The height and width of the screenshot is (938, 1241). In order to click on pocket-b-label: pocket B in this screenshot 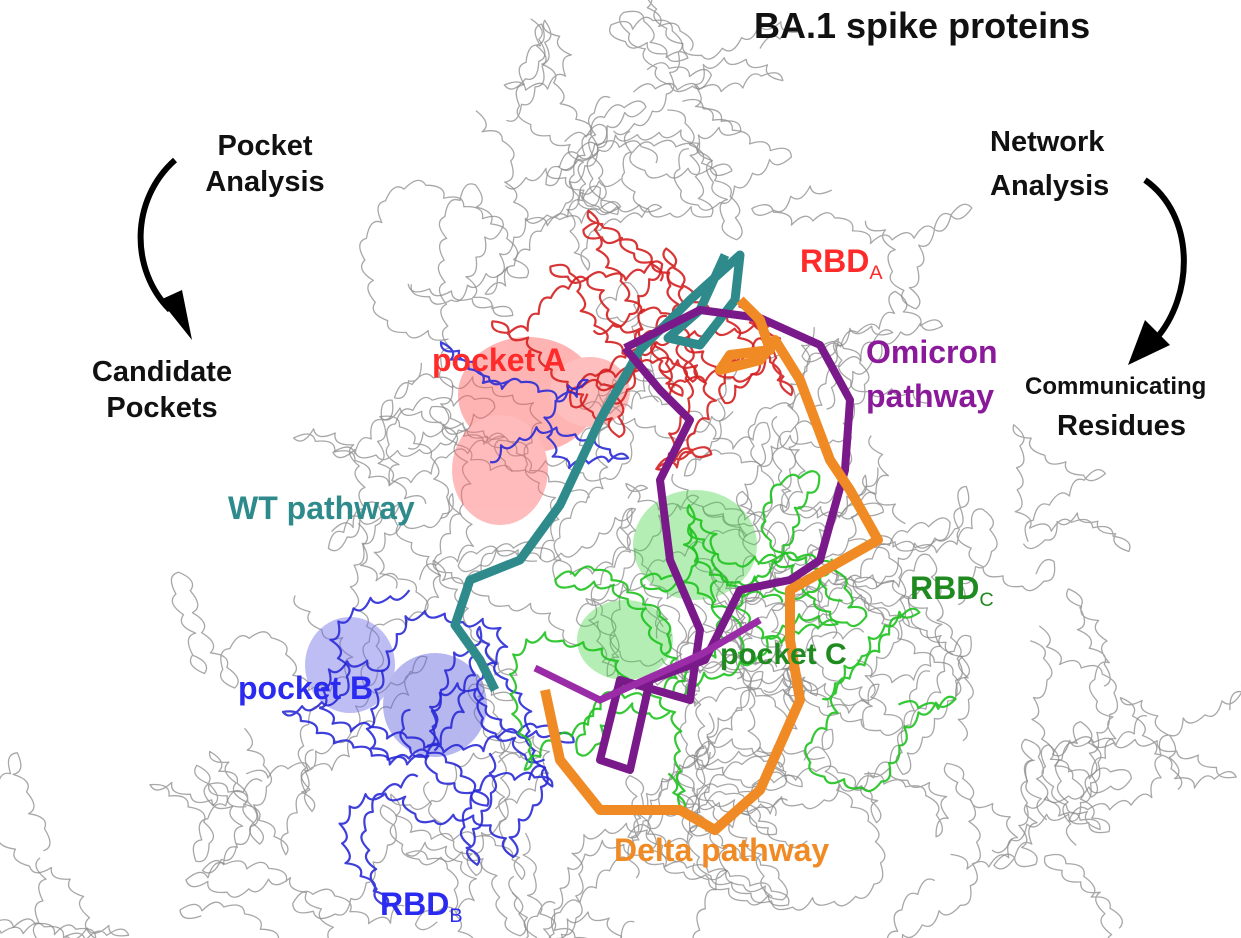, I will do `click(306, 688)`.